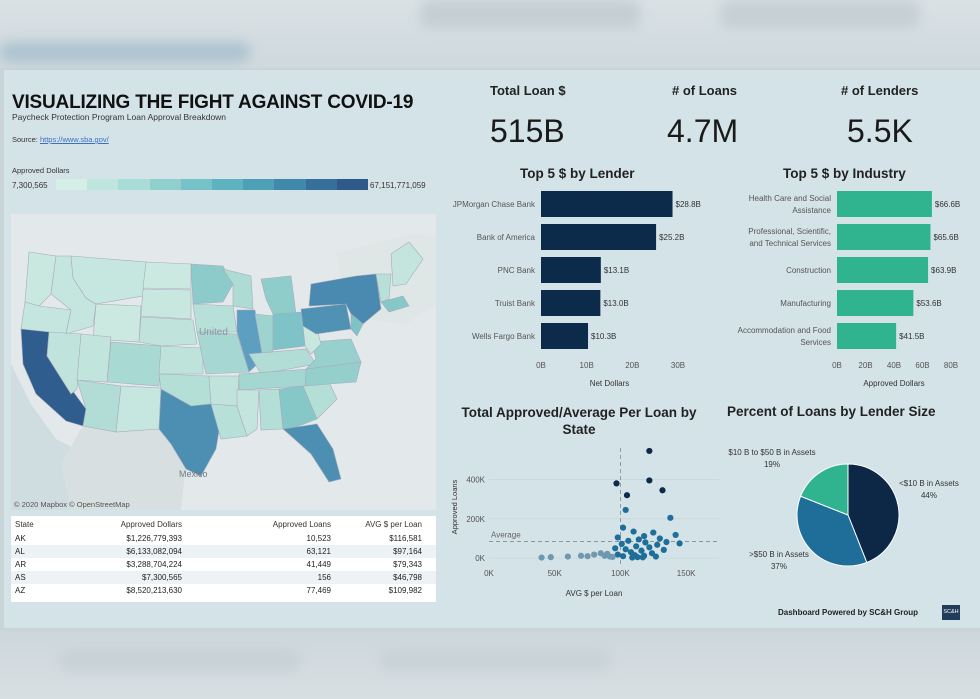 This screenshot has height=699, width=980. I want to click on state-fl, so click(312, 453).